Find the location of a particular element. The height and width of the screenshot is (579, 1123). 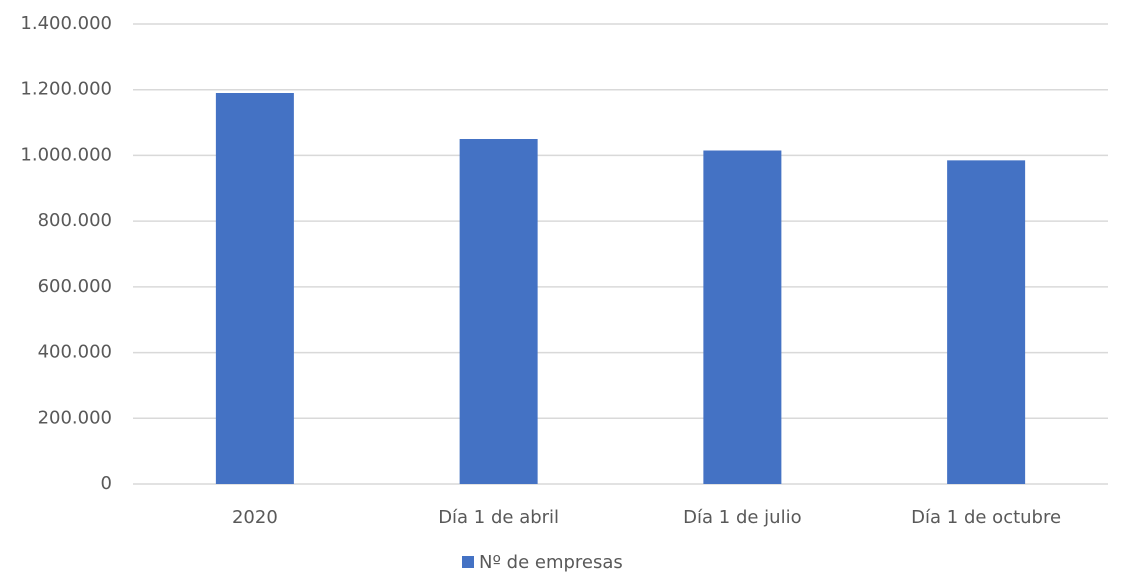

y-tick-label: 600.000 is located at coordinates (75, 286).